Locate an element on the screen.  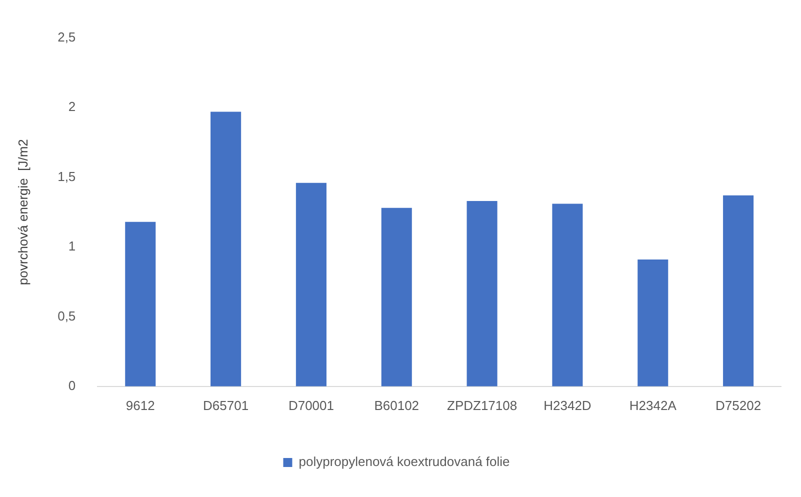
y-tick-label: 1,5 is located at coordinates (67, 176).